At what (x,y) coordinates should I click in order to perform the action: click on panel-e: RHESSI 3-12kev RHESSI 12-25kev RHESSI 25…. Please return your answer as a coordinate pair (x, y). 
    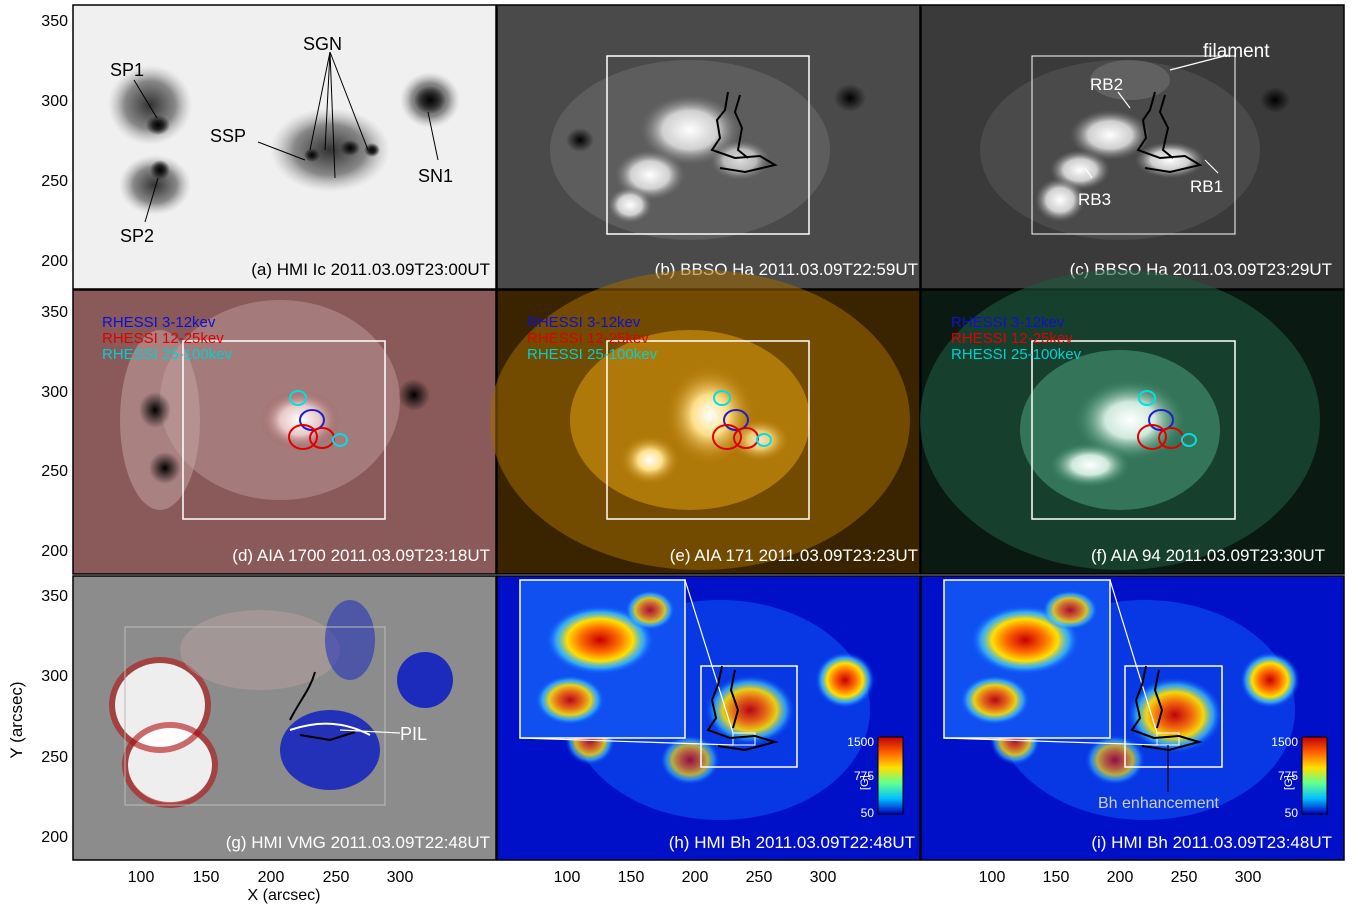
    Looking at the image, I should click on (705, 422).